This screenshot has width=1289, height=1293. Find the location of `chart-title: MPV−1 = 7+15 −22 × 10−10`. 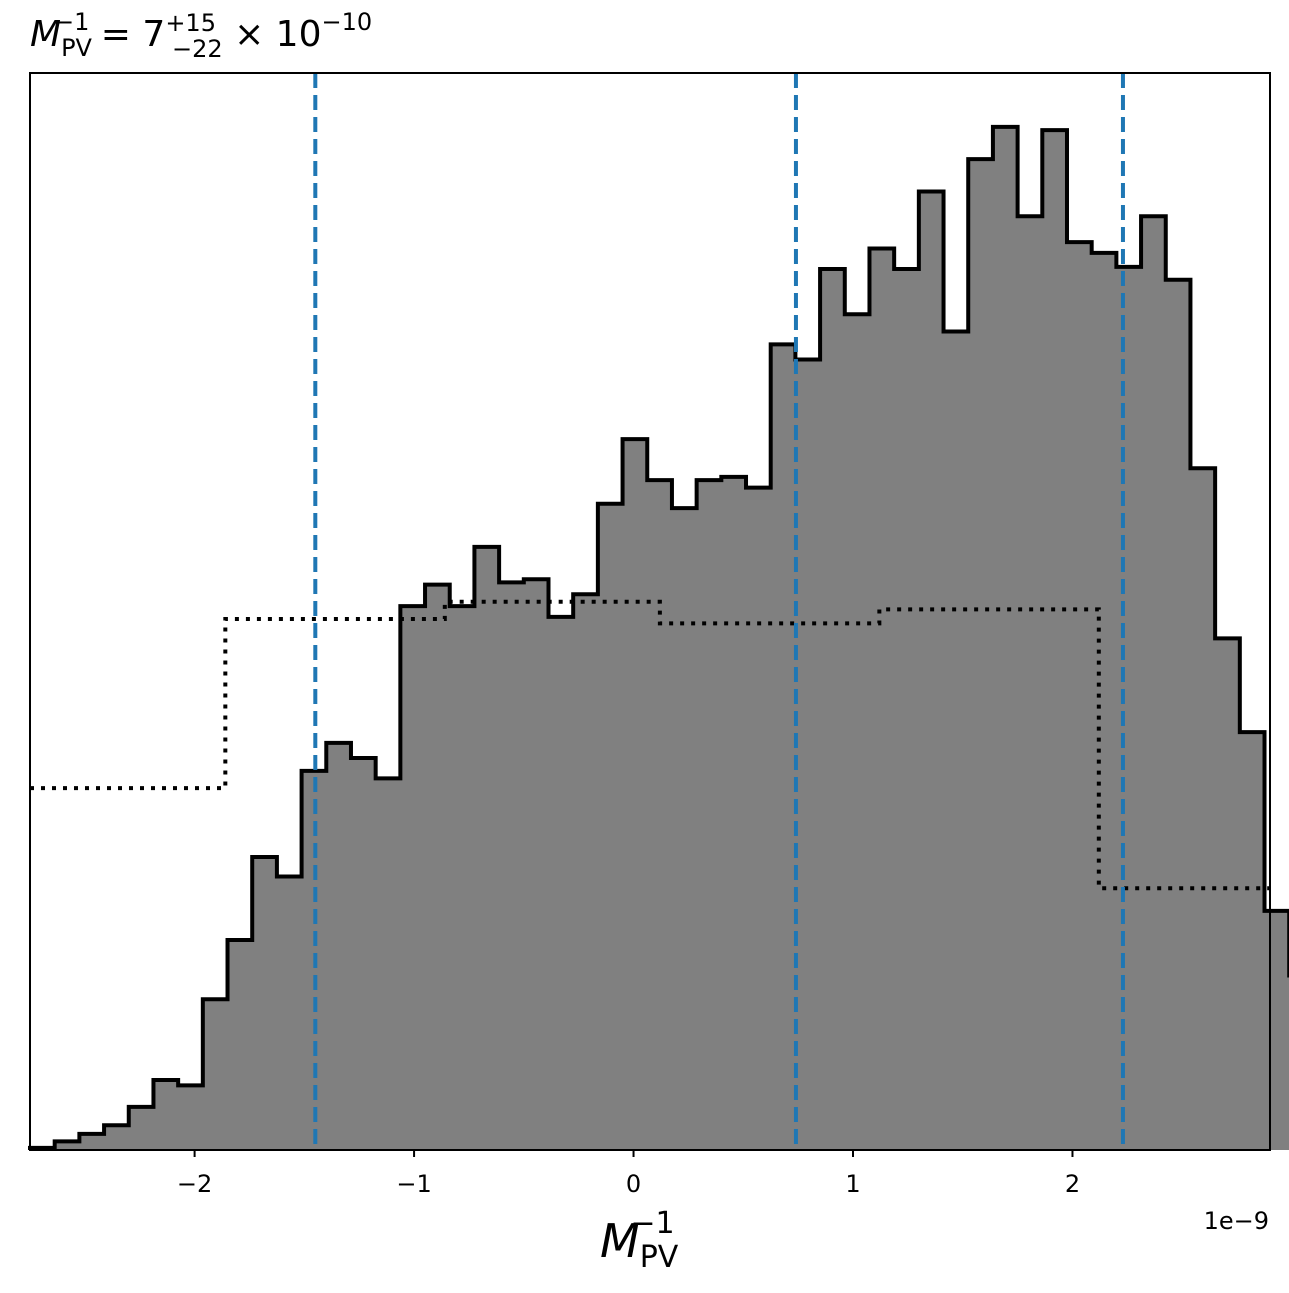

chart-title: MPV−1 = 7+15 −22 × 10−10 is located at coordinates (201, 35).